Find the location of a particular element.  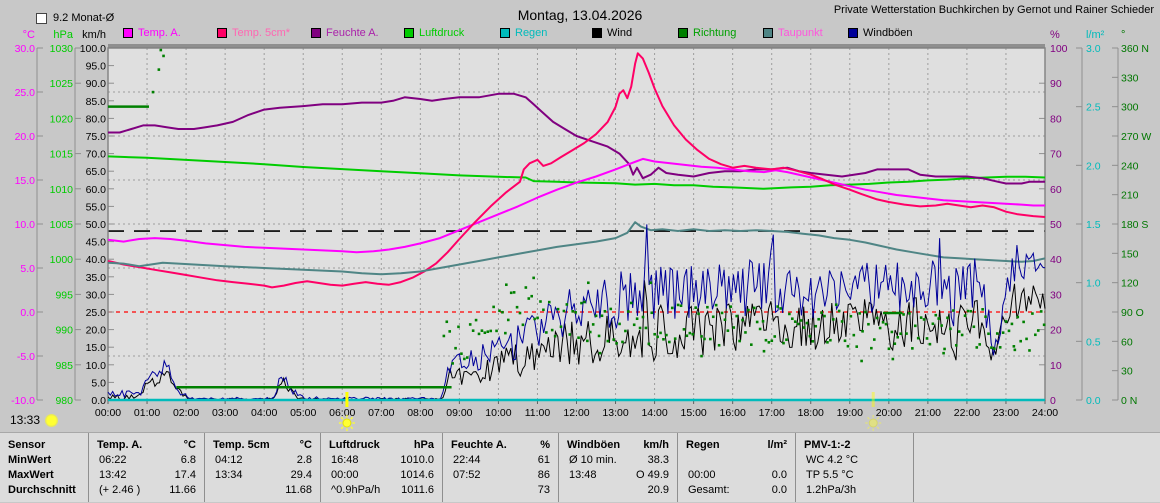

column-header: Feuchte A. is located at coordinates (479, 445).